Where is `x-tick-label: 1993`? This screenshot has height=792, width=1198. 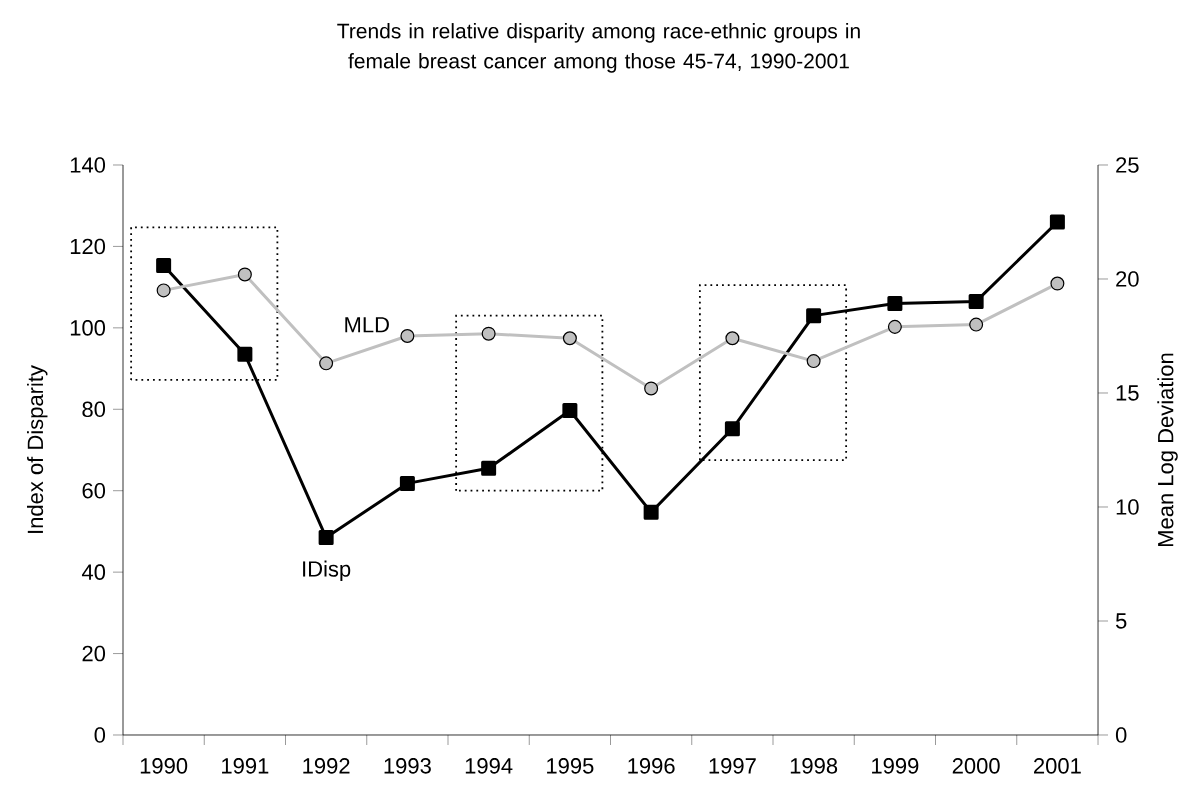
x-tick-label: 1993 is located at coordinates (407, 766).